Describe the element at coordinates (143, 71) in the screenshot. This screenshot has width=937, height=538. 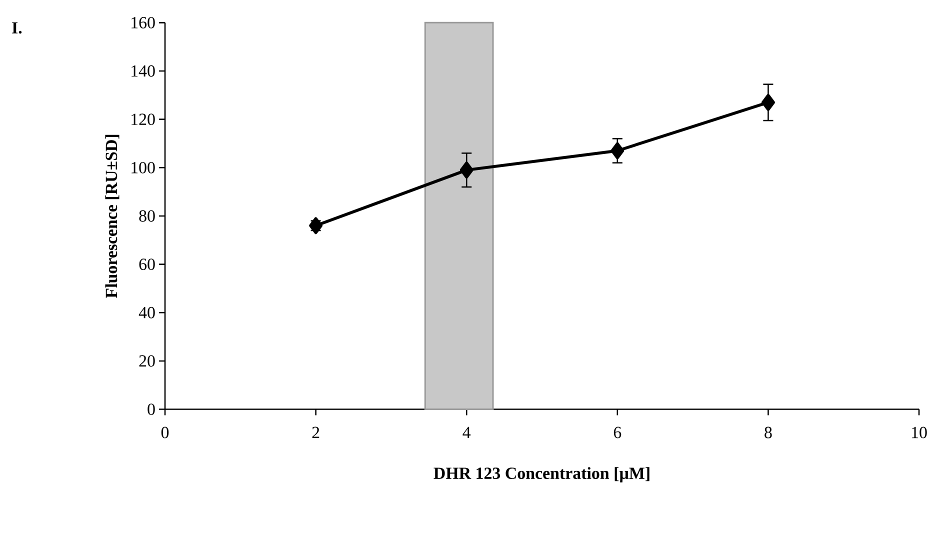
I see `y-tick-label: 140` at that location.